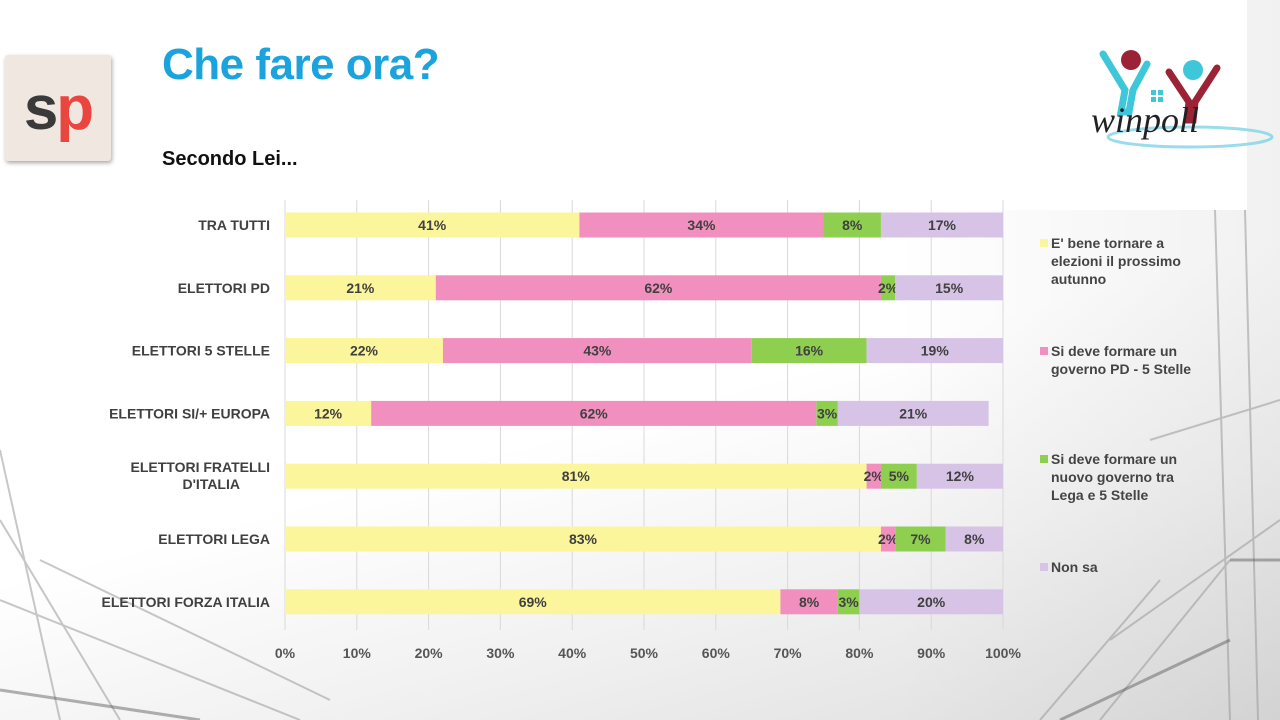 The image size is (1280, 720). I want to click on winpoll-logo: winpoll, so click(1180, 99).